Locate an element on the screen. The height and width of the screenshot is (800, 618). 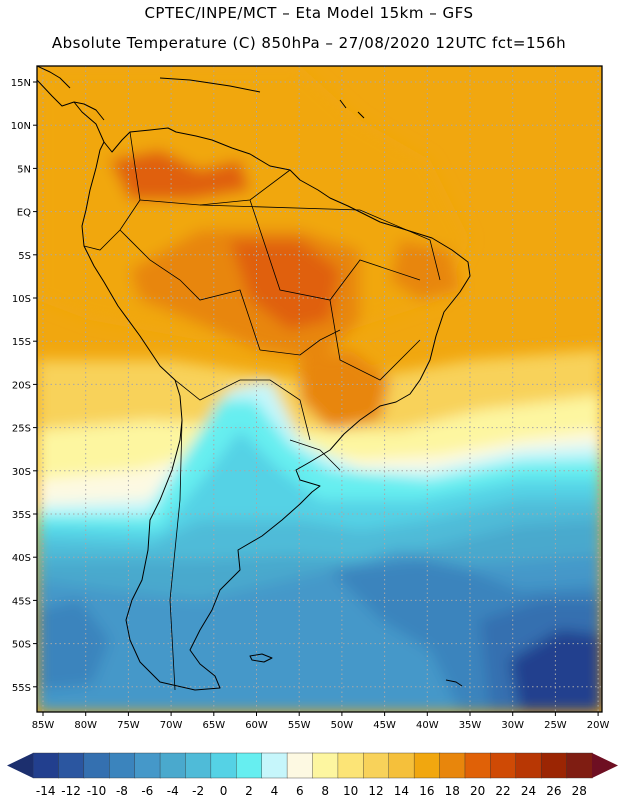
lat-tick-label: 25S is located at coordinates (21, 429).